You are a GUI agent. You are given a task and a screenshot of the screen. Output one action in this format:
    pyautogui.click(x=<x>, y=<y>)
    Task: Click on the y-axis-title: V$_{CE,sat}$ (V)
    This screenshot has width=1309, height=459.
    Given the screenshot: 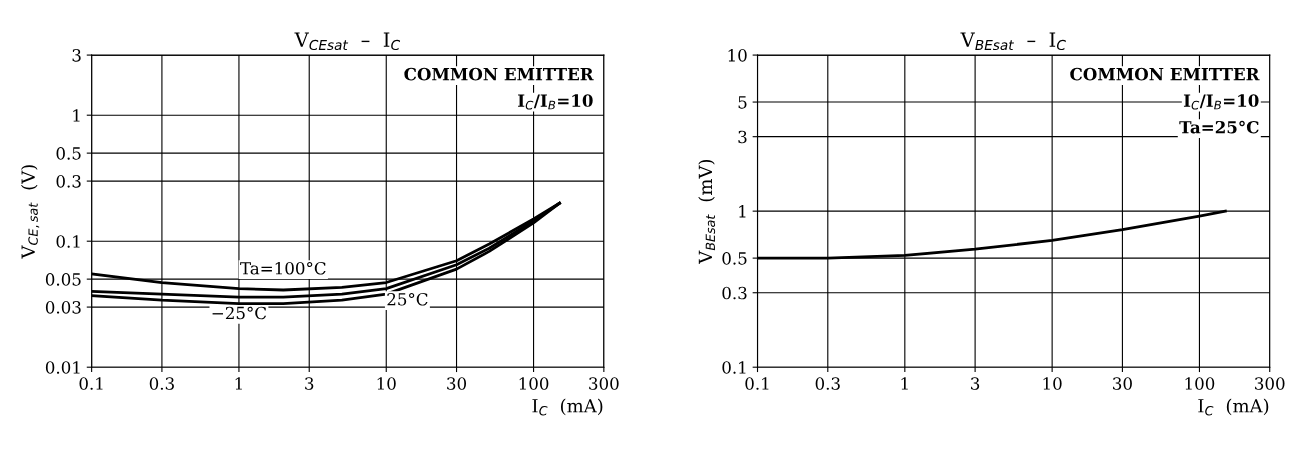 What is the action you would take?
    pyautogui.click(x=30, y=212)
    